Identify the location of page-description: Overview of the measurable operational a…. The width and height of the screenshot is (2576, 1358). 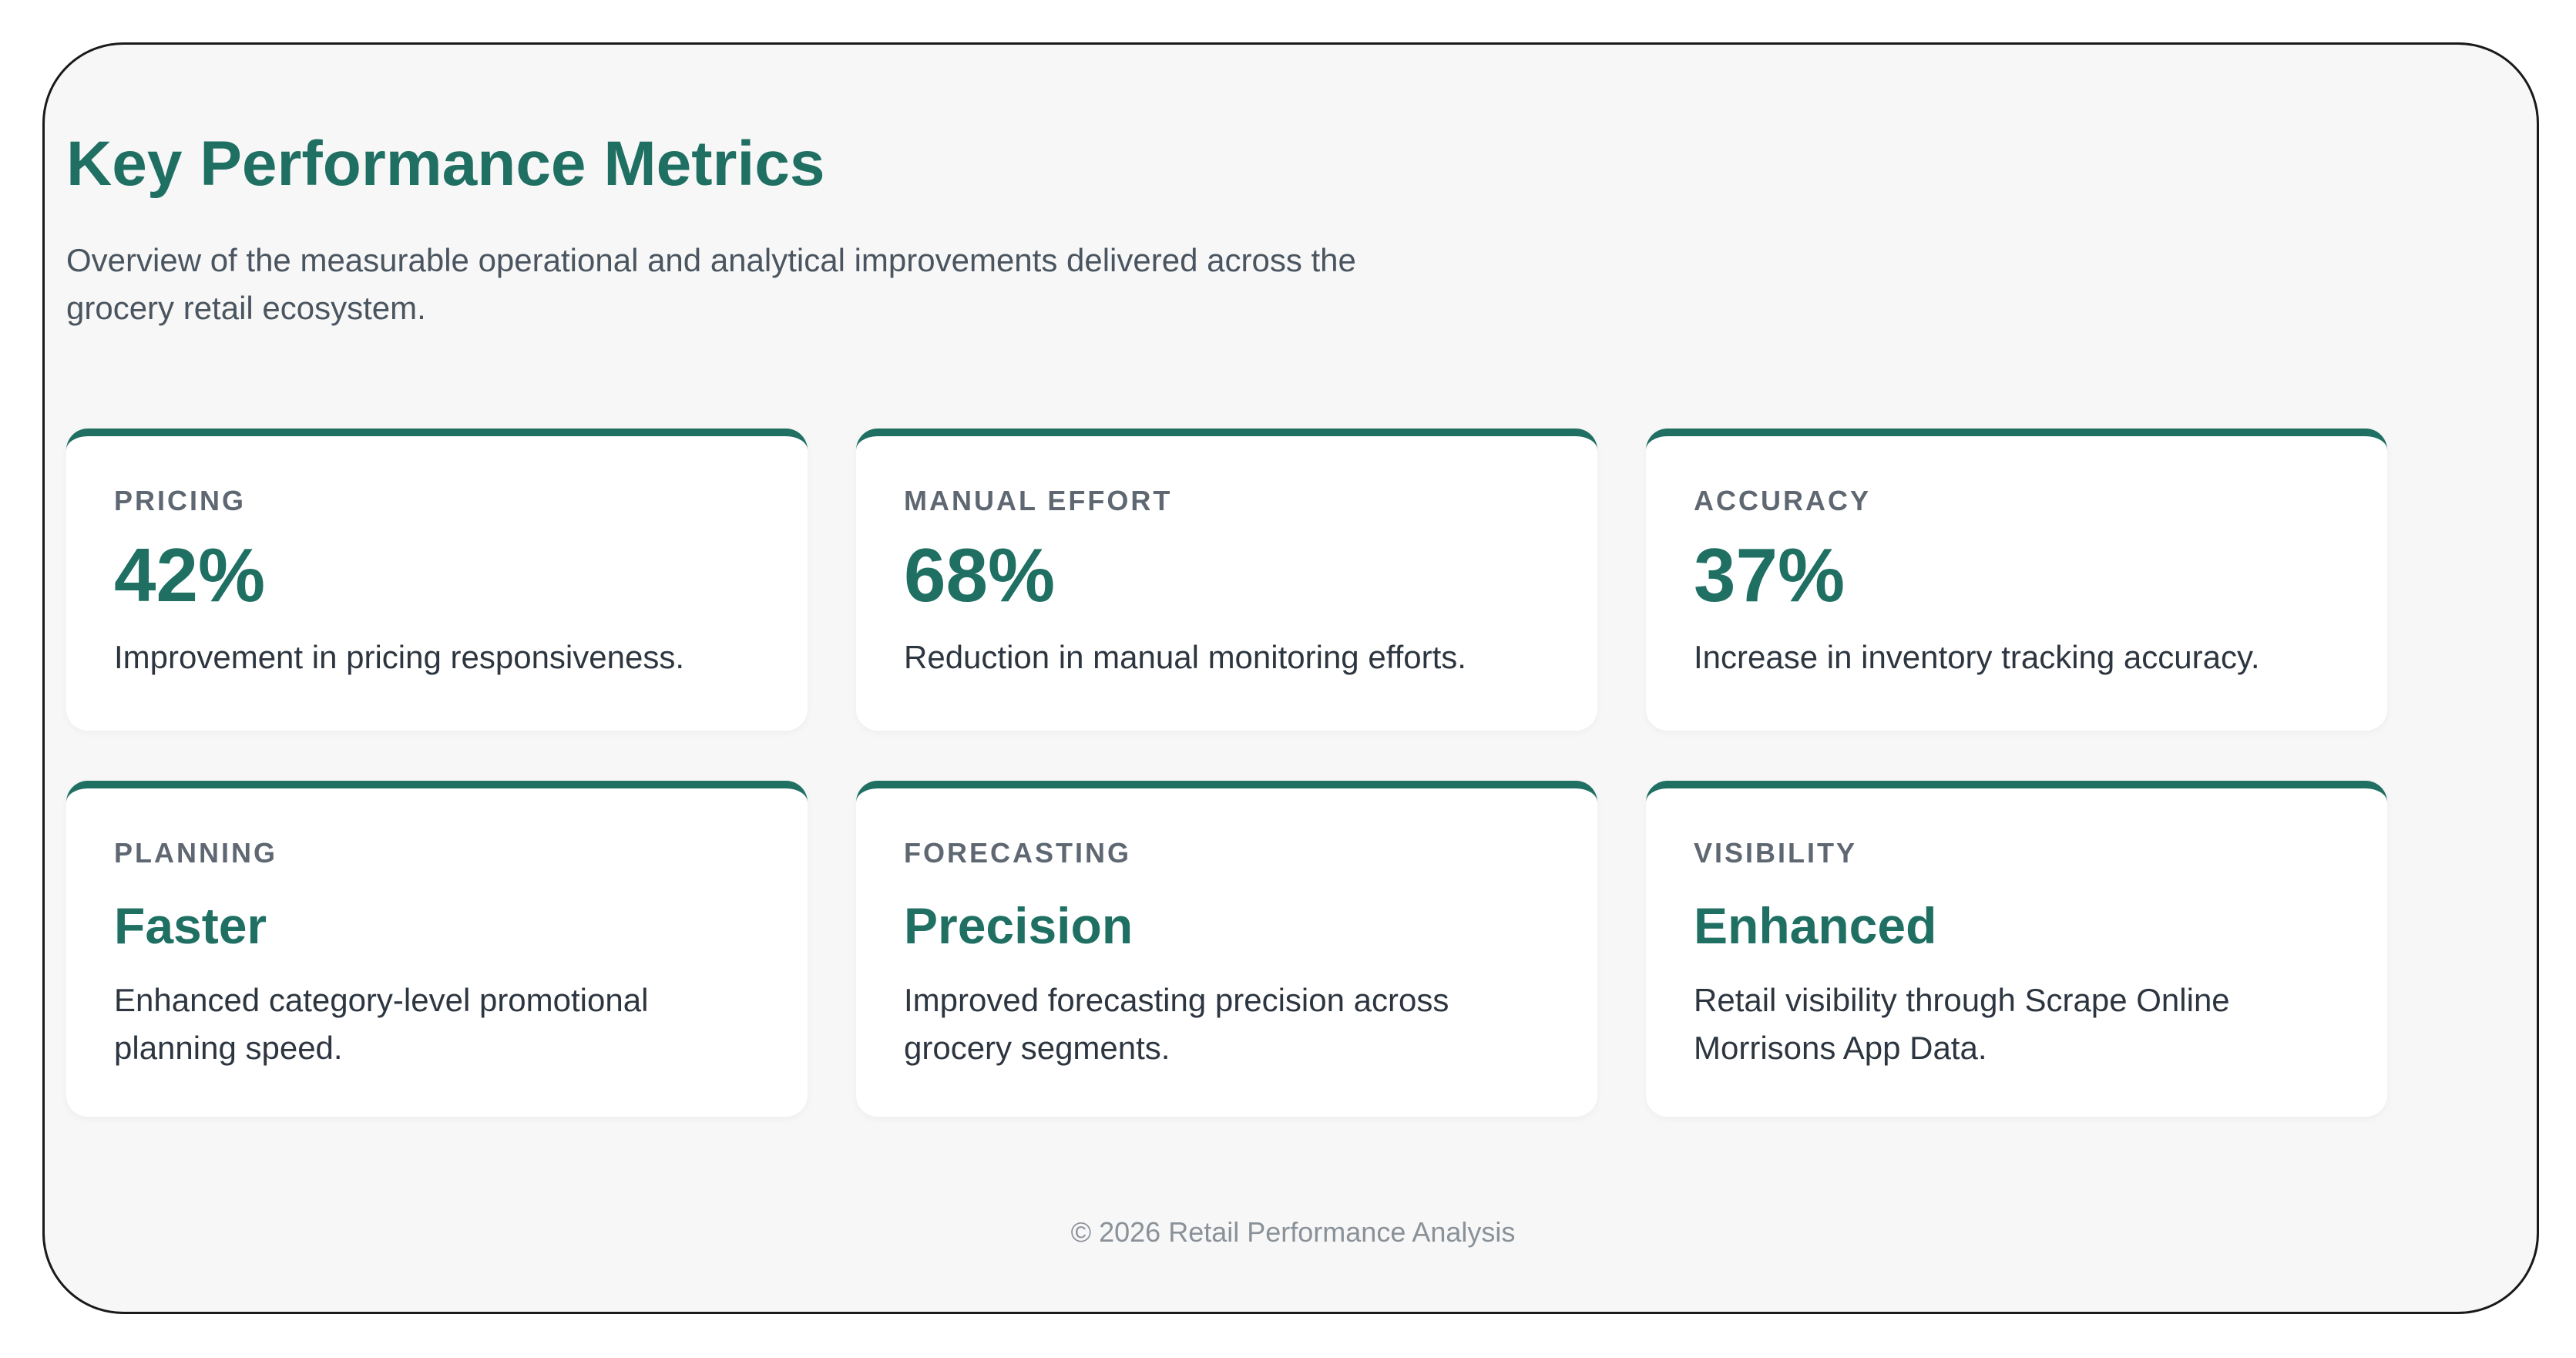
(711, 284).